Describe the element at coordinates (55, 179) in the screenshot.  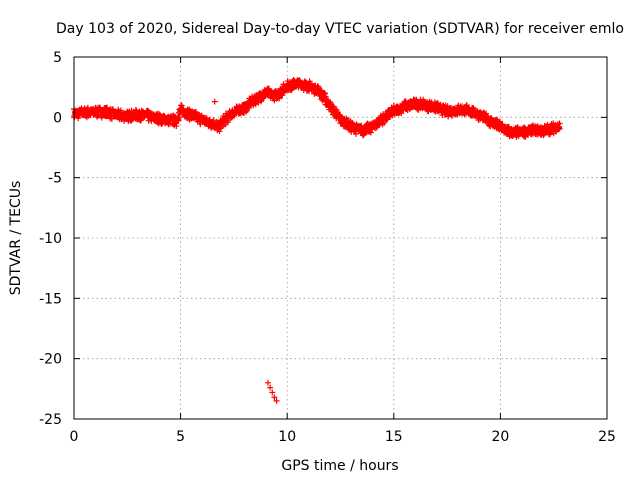
I see `y-tick-label: -5` at that location.